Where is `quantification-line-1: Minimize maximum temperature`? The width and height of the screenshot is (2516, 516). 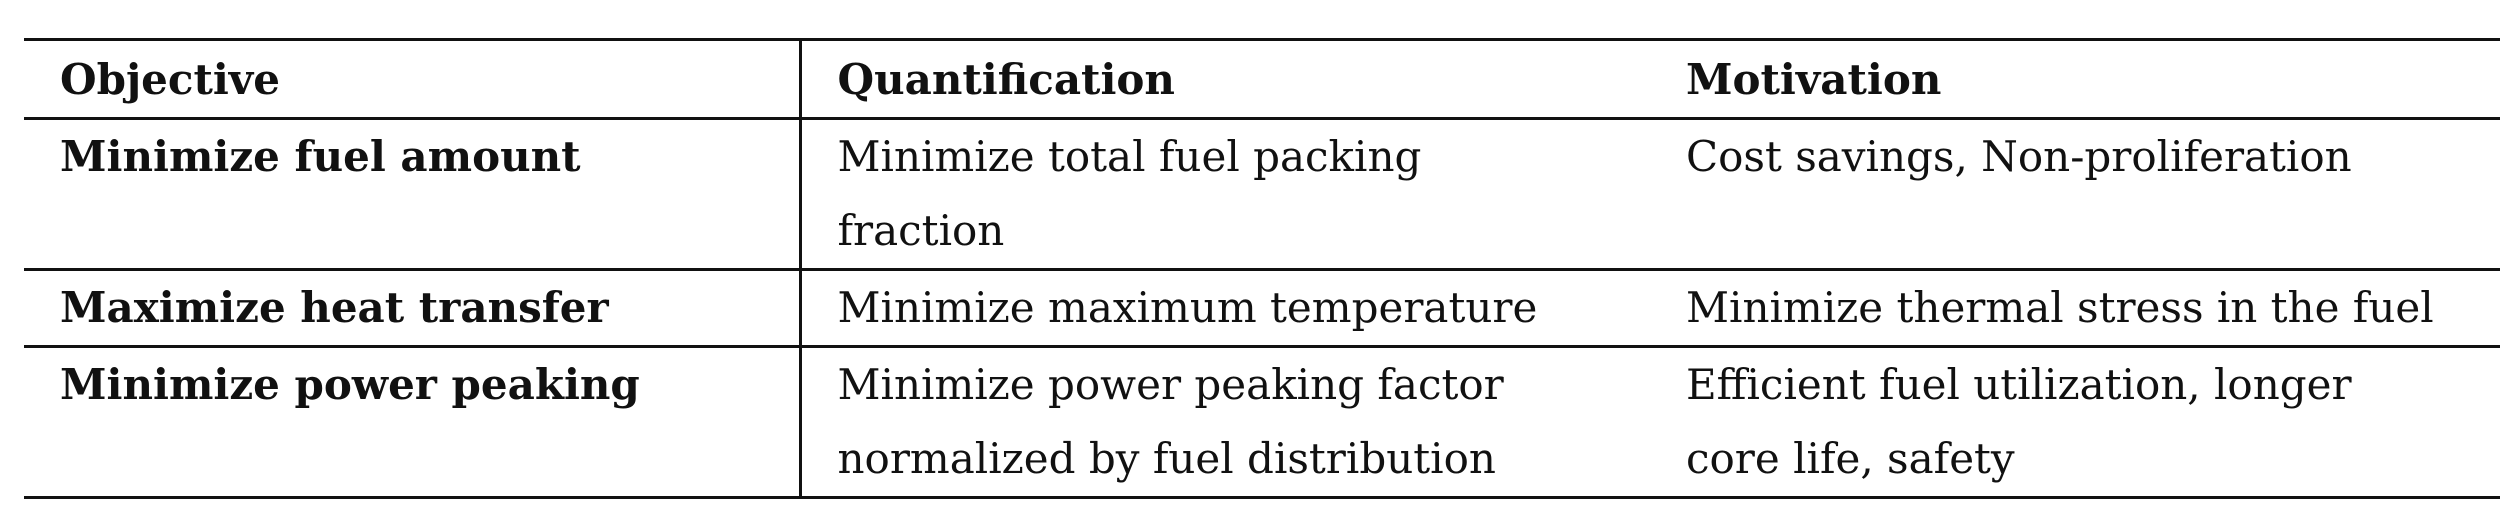 quantification-line-1: Minimize maximum temperature is located at coordinates (1187, 307).